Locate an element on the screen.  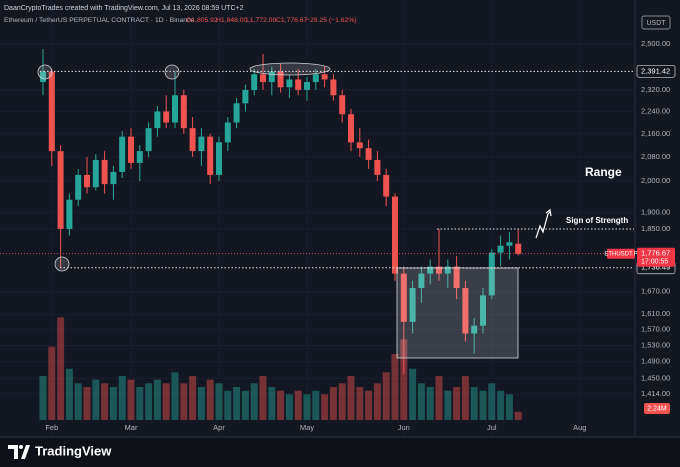
y-tick-label: 2,080.00 is located at coordinates (655, 156).